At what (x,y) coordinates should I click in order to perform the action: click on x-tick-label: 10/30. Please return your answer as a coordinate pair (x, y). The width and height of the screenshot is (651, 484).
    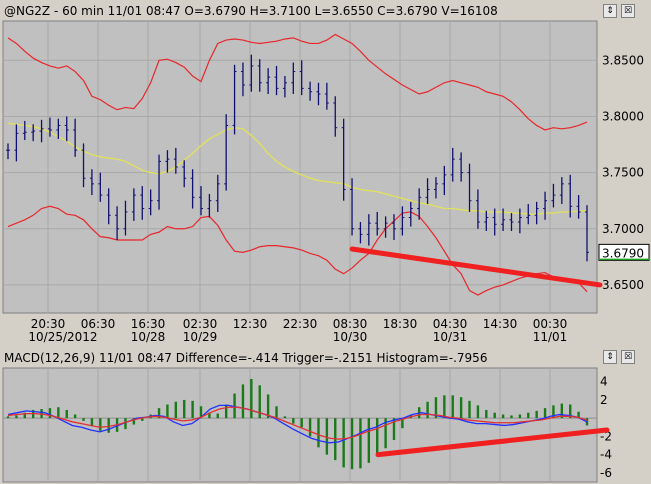
    Looking at the image, I should click on (350, 337).